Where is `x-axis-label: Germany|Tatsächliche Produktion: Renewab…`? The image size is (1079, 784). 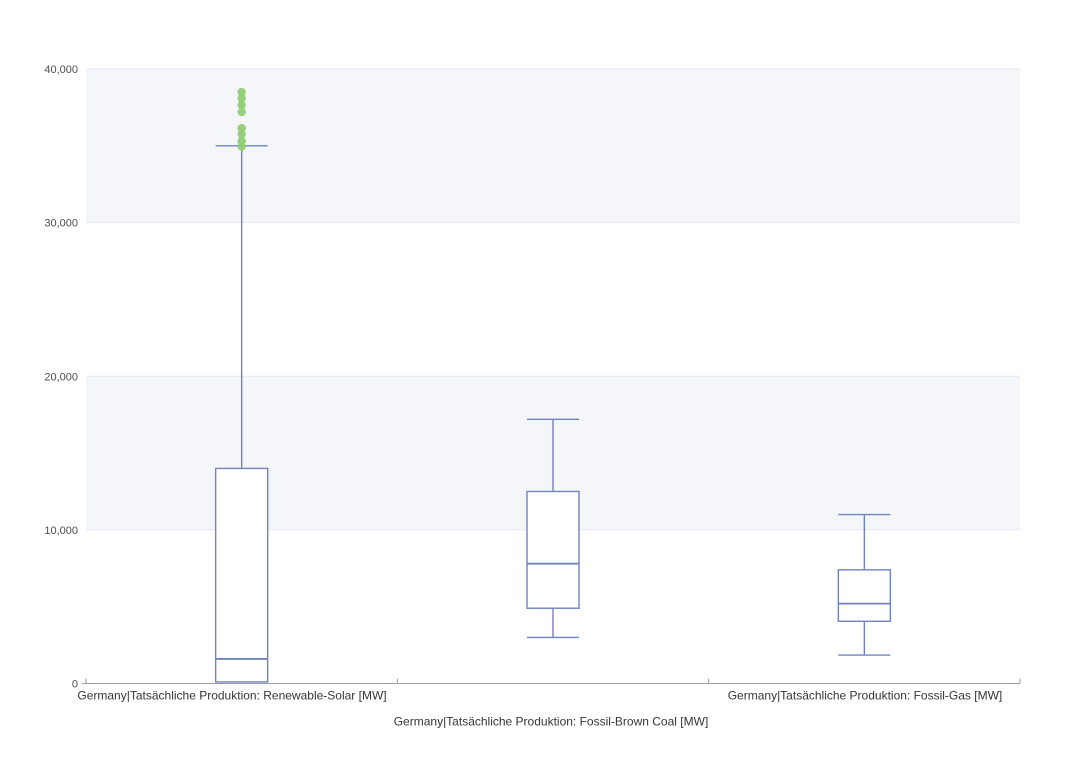 x-axis-label: Germany|Tatsächliche Produktion: Renewab… is located at coordinates (231, 696).